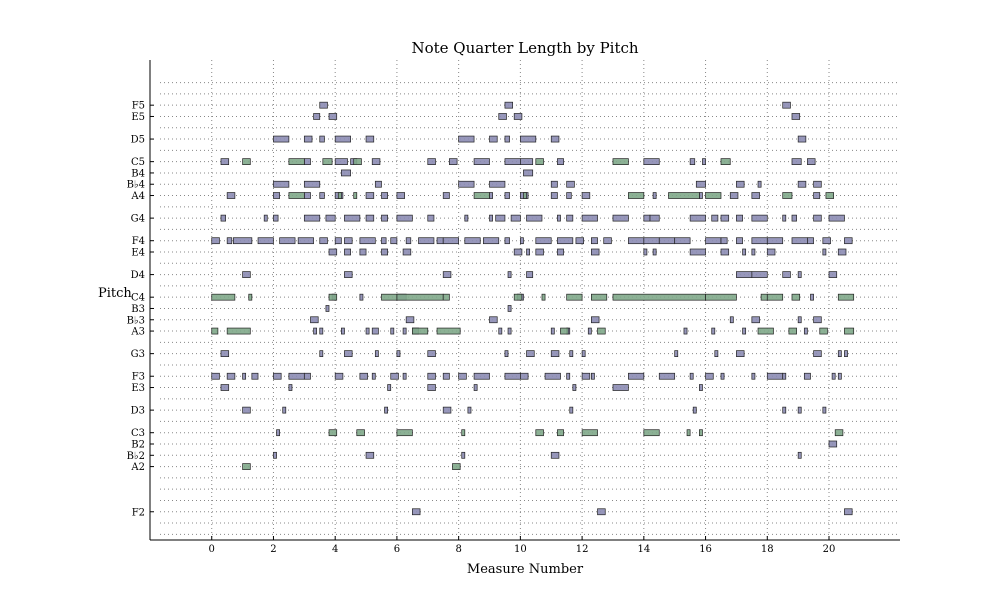 This screenshot has height=600, width=1000. What do you see at coordinates (136, 185) in the screenshot?
I see `y-tick-label: B♭4` at bounding box center [136, 185].